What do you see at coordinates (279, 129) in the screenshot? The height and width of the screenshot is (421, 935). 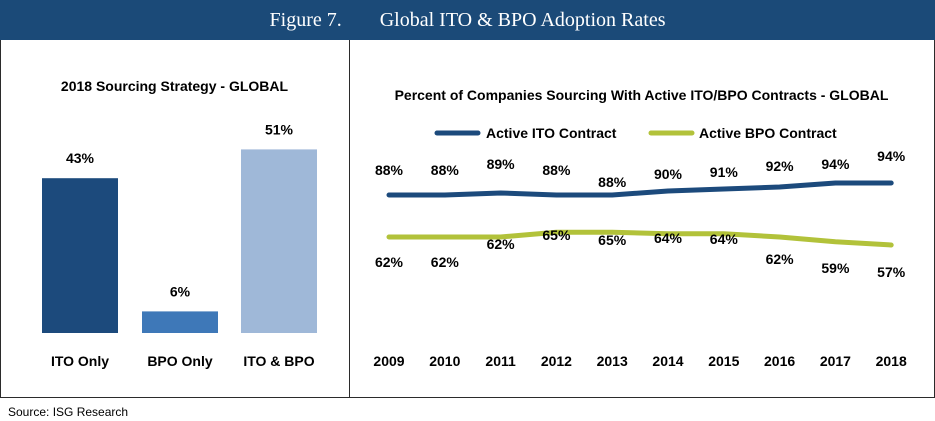 I see `bar-value-label: 51%` at bounding box center [279, 129].